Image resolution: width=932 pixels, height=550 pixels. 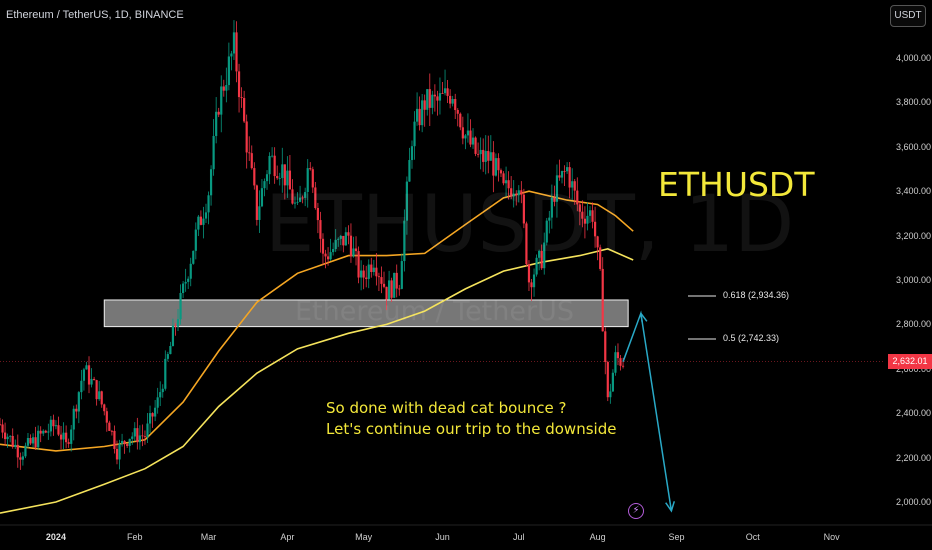 I want to click on time-tick-label: May, so click(x=364, y=537).